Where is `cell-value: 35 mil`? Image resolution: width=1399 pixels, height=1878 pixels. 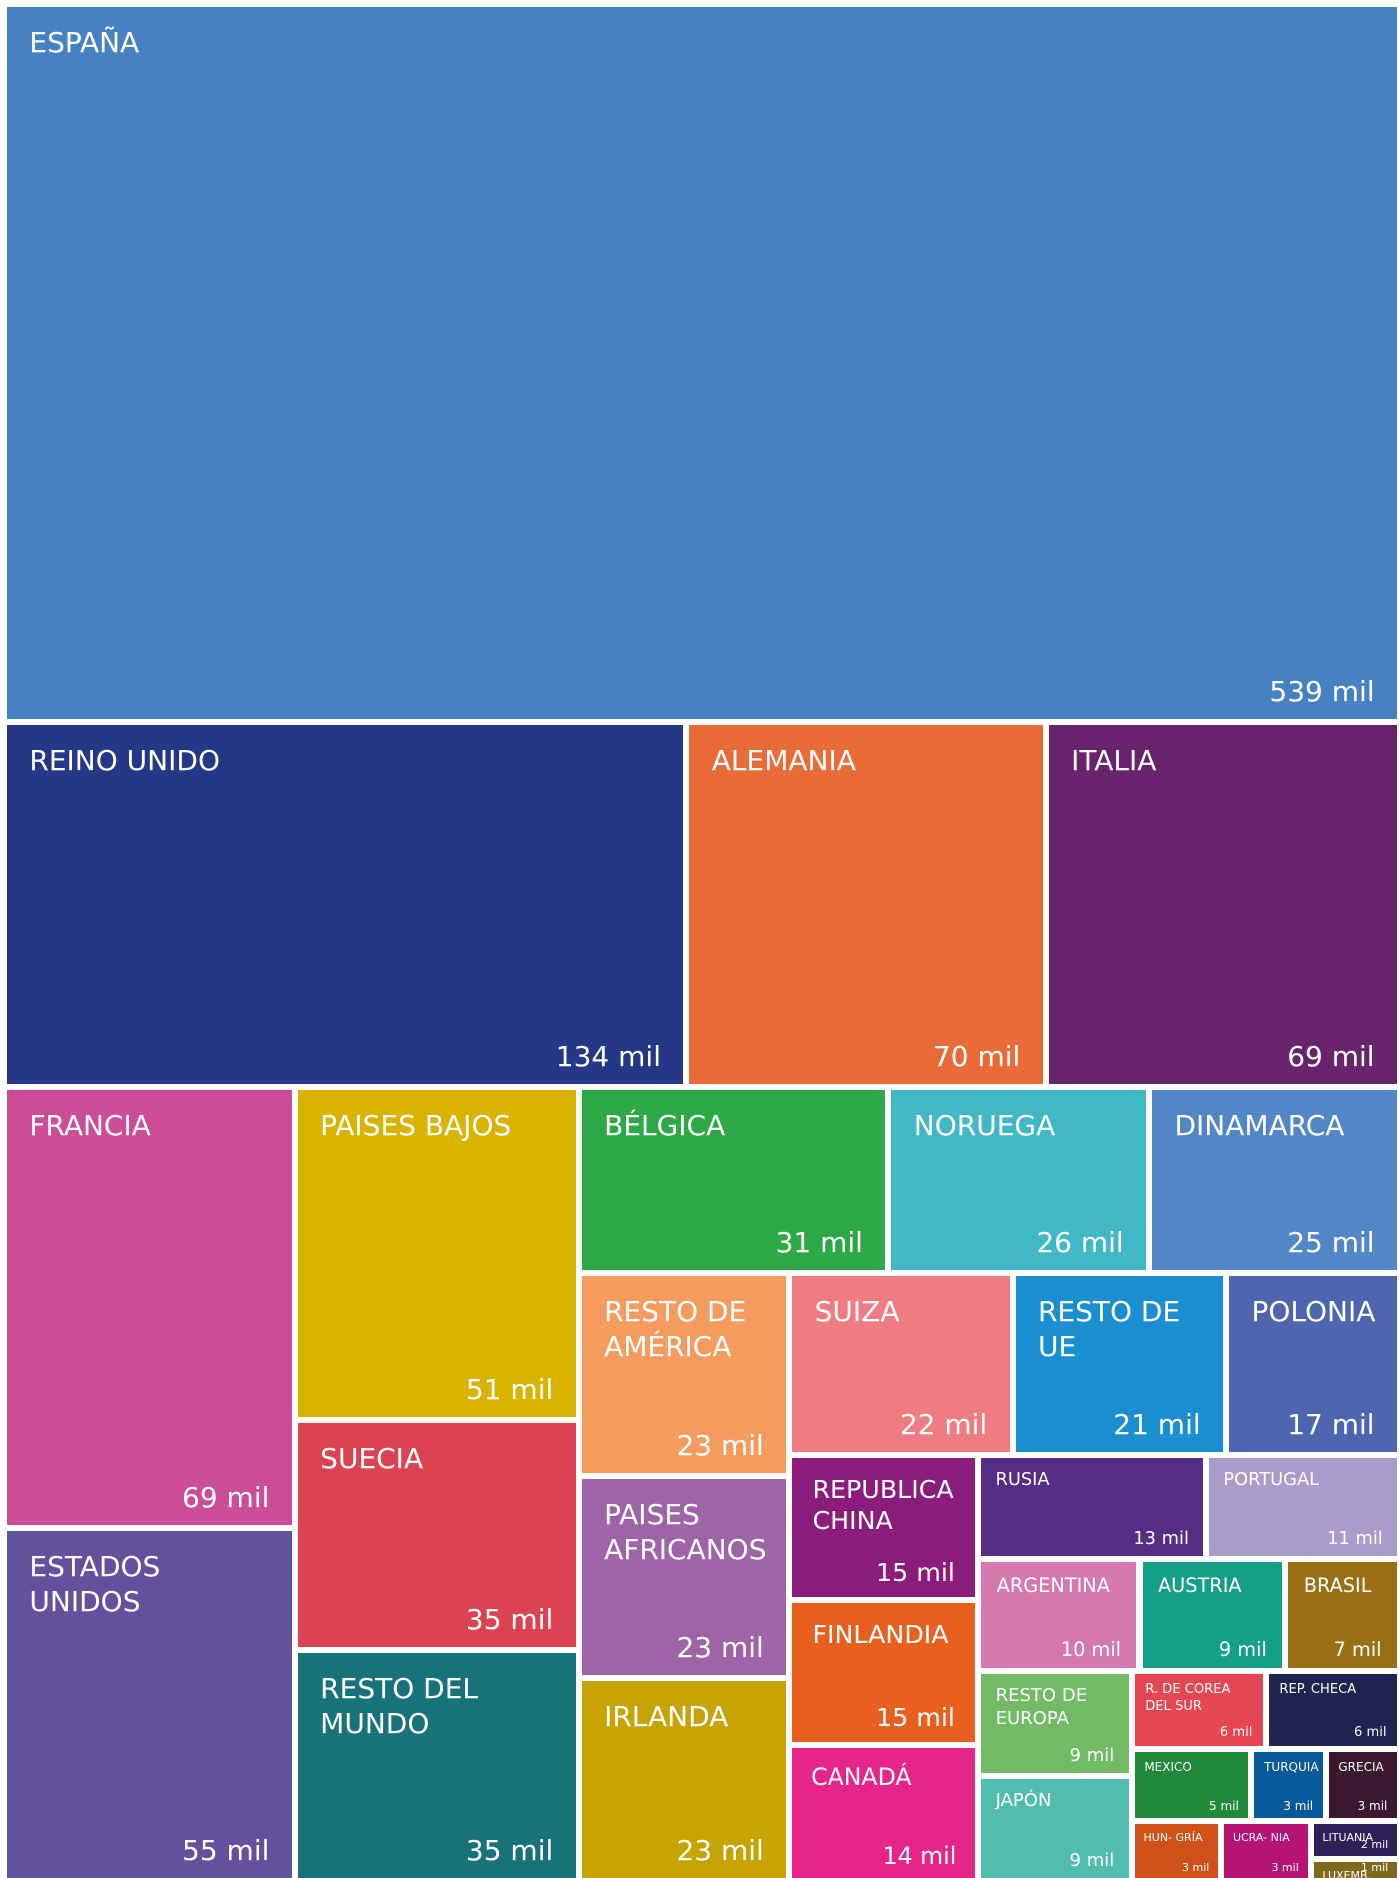
cell-value: 35 mil is located at coordinates (509, 1850).